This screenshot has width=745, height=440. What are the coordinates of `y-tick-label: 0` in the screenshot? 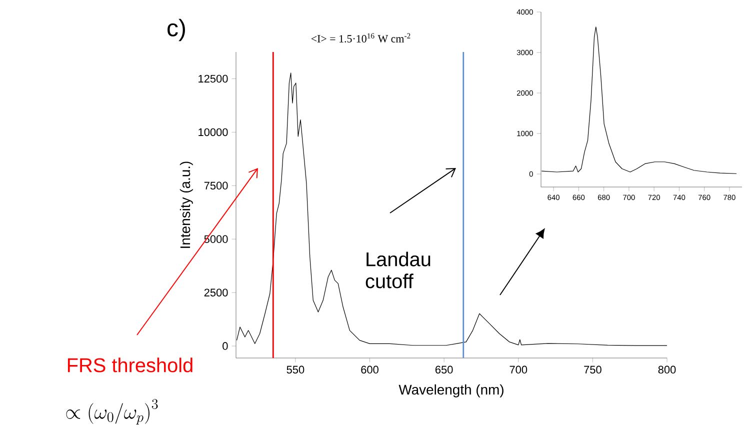 It's located at (225, 346).